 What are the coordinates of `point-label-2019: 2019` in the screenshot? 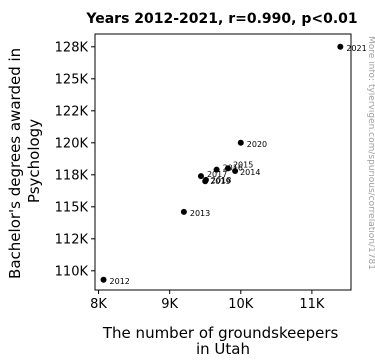 It's located at (220, 181).